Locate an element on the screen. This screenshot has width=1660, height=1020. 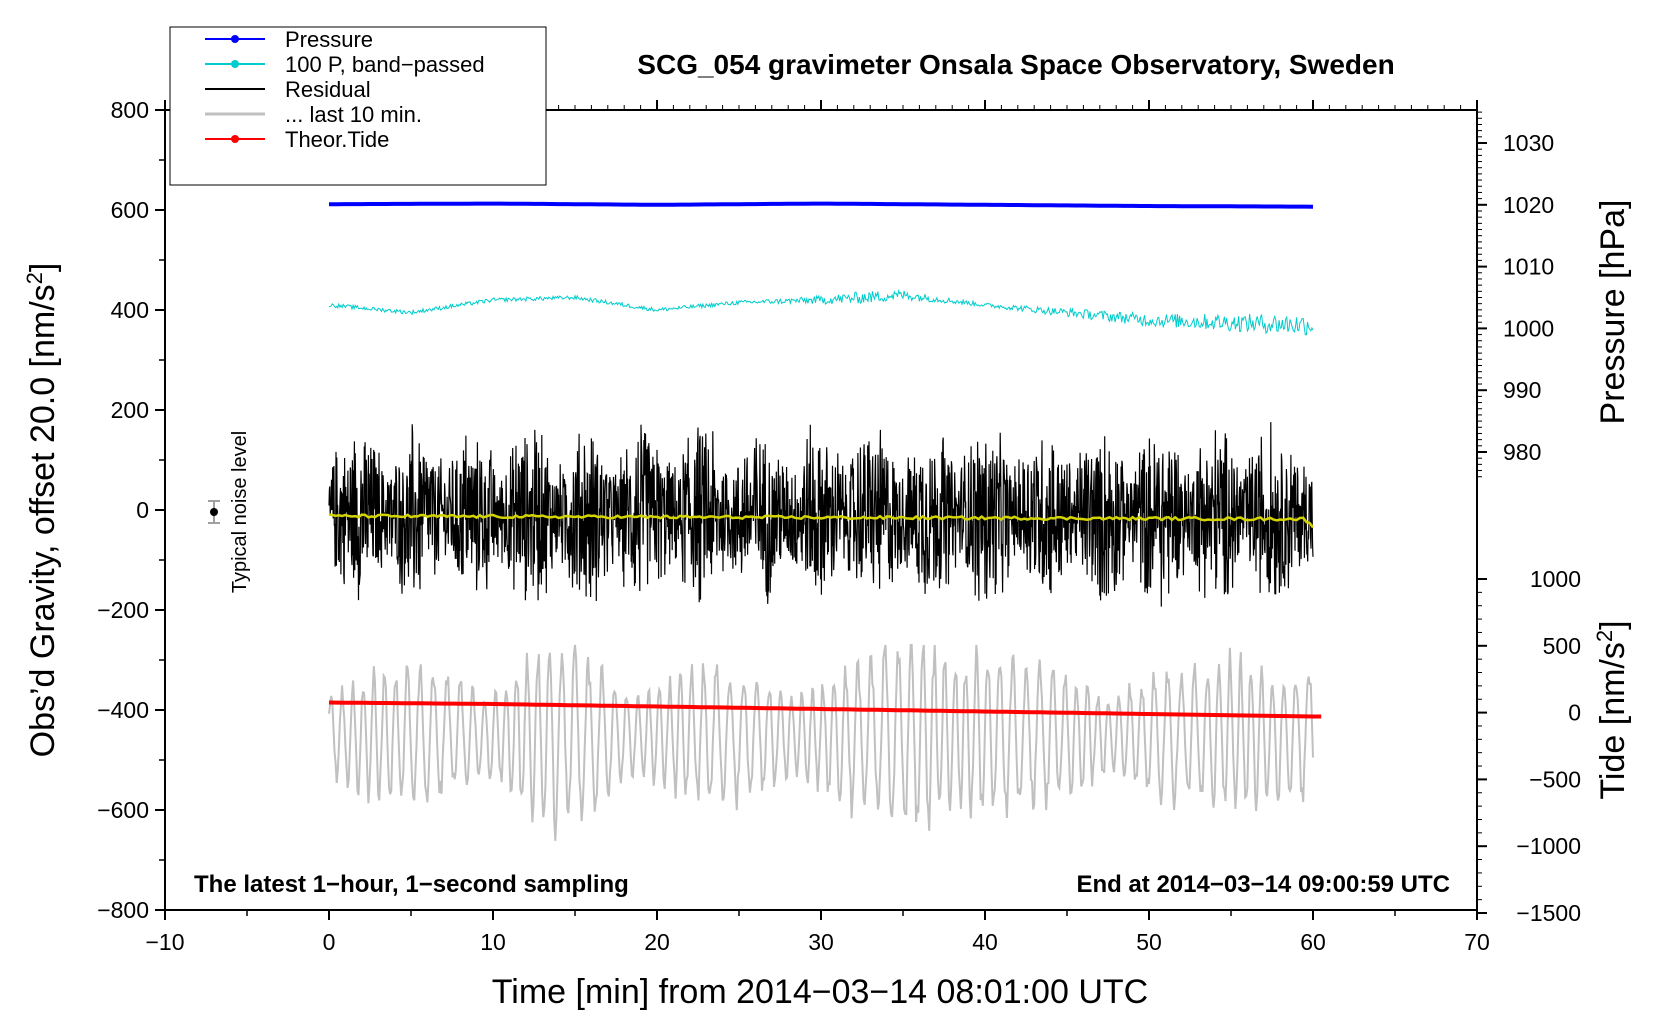
series-pressure is located at coordinates (821, 205).